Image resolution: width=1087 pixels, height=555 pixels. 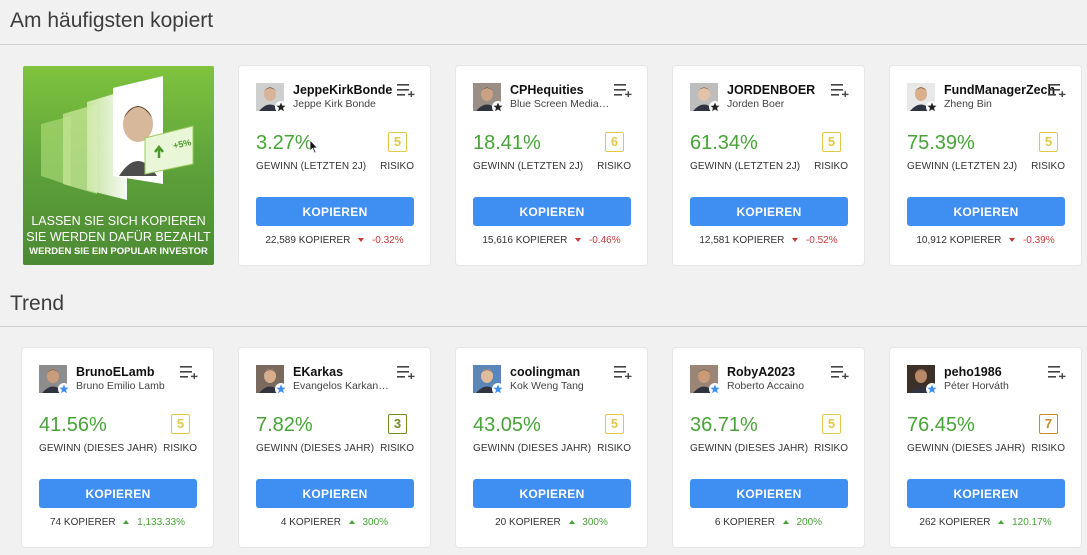 I want to click on copiers-count: 15,616 KOPIERER, so click(x=525, y=240).